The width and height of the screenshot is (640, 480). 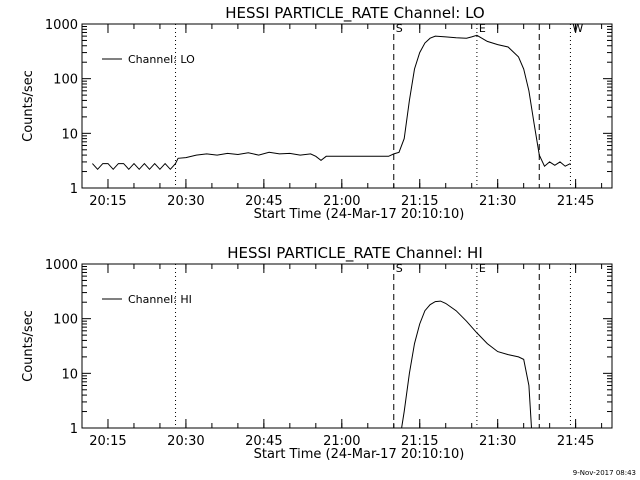 What do you see at coordinates (577, 28) in the screenshot?
I see `time-marker-label: W` at bounding box center [577, 28].